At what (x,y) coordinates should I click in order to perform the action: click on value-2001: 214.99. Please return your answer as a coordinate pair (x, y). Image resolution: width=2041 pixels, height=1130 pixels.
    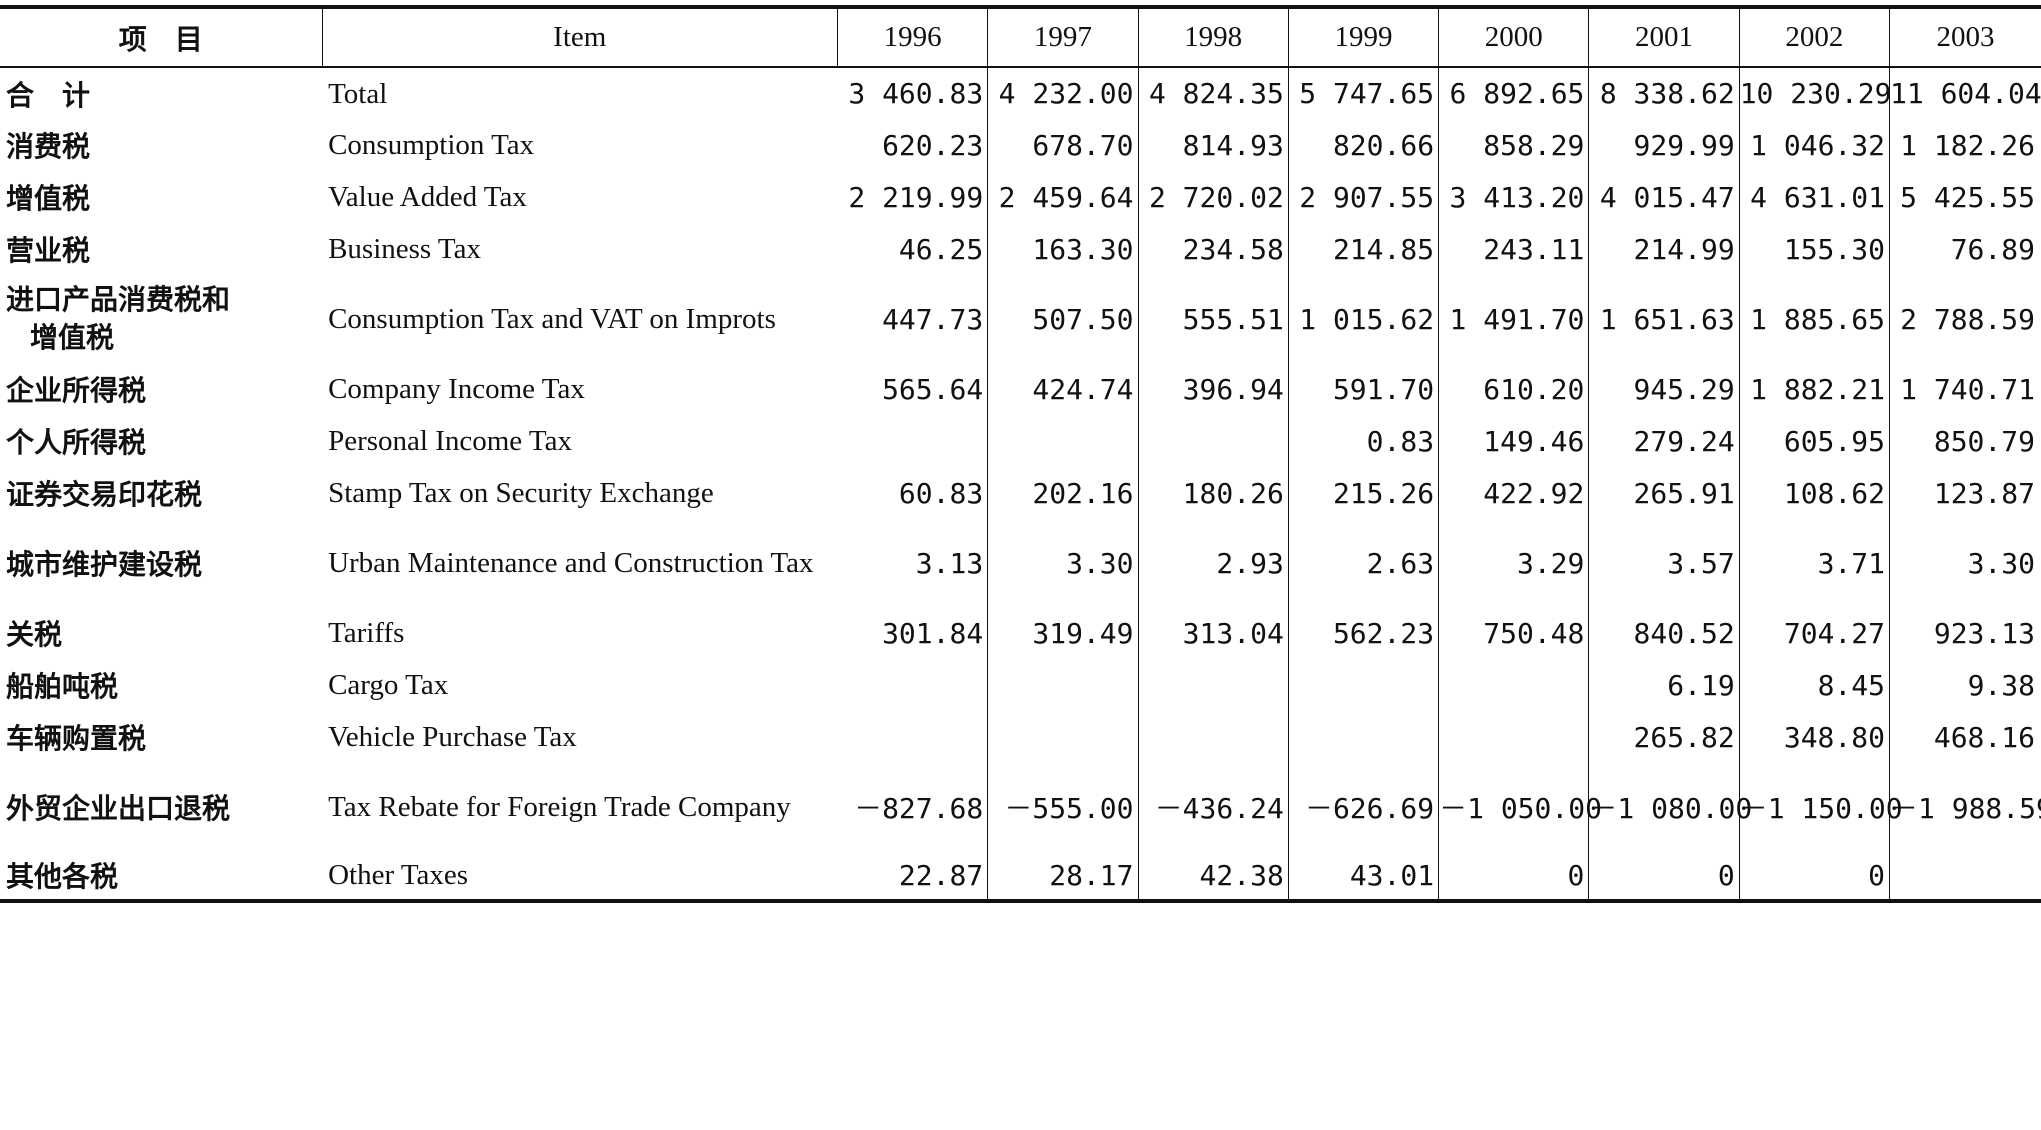
    Looking at the image, I should click on (1664, 249).